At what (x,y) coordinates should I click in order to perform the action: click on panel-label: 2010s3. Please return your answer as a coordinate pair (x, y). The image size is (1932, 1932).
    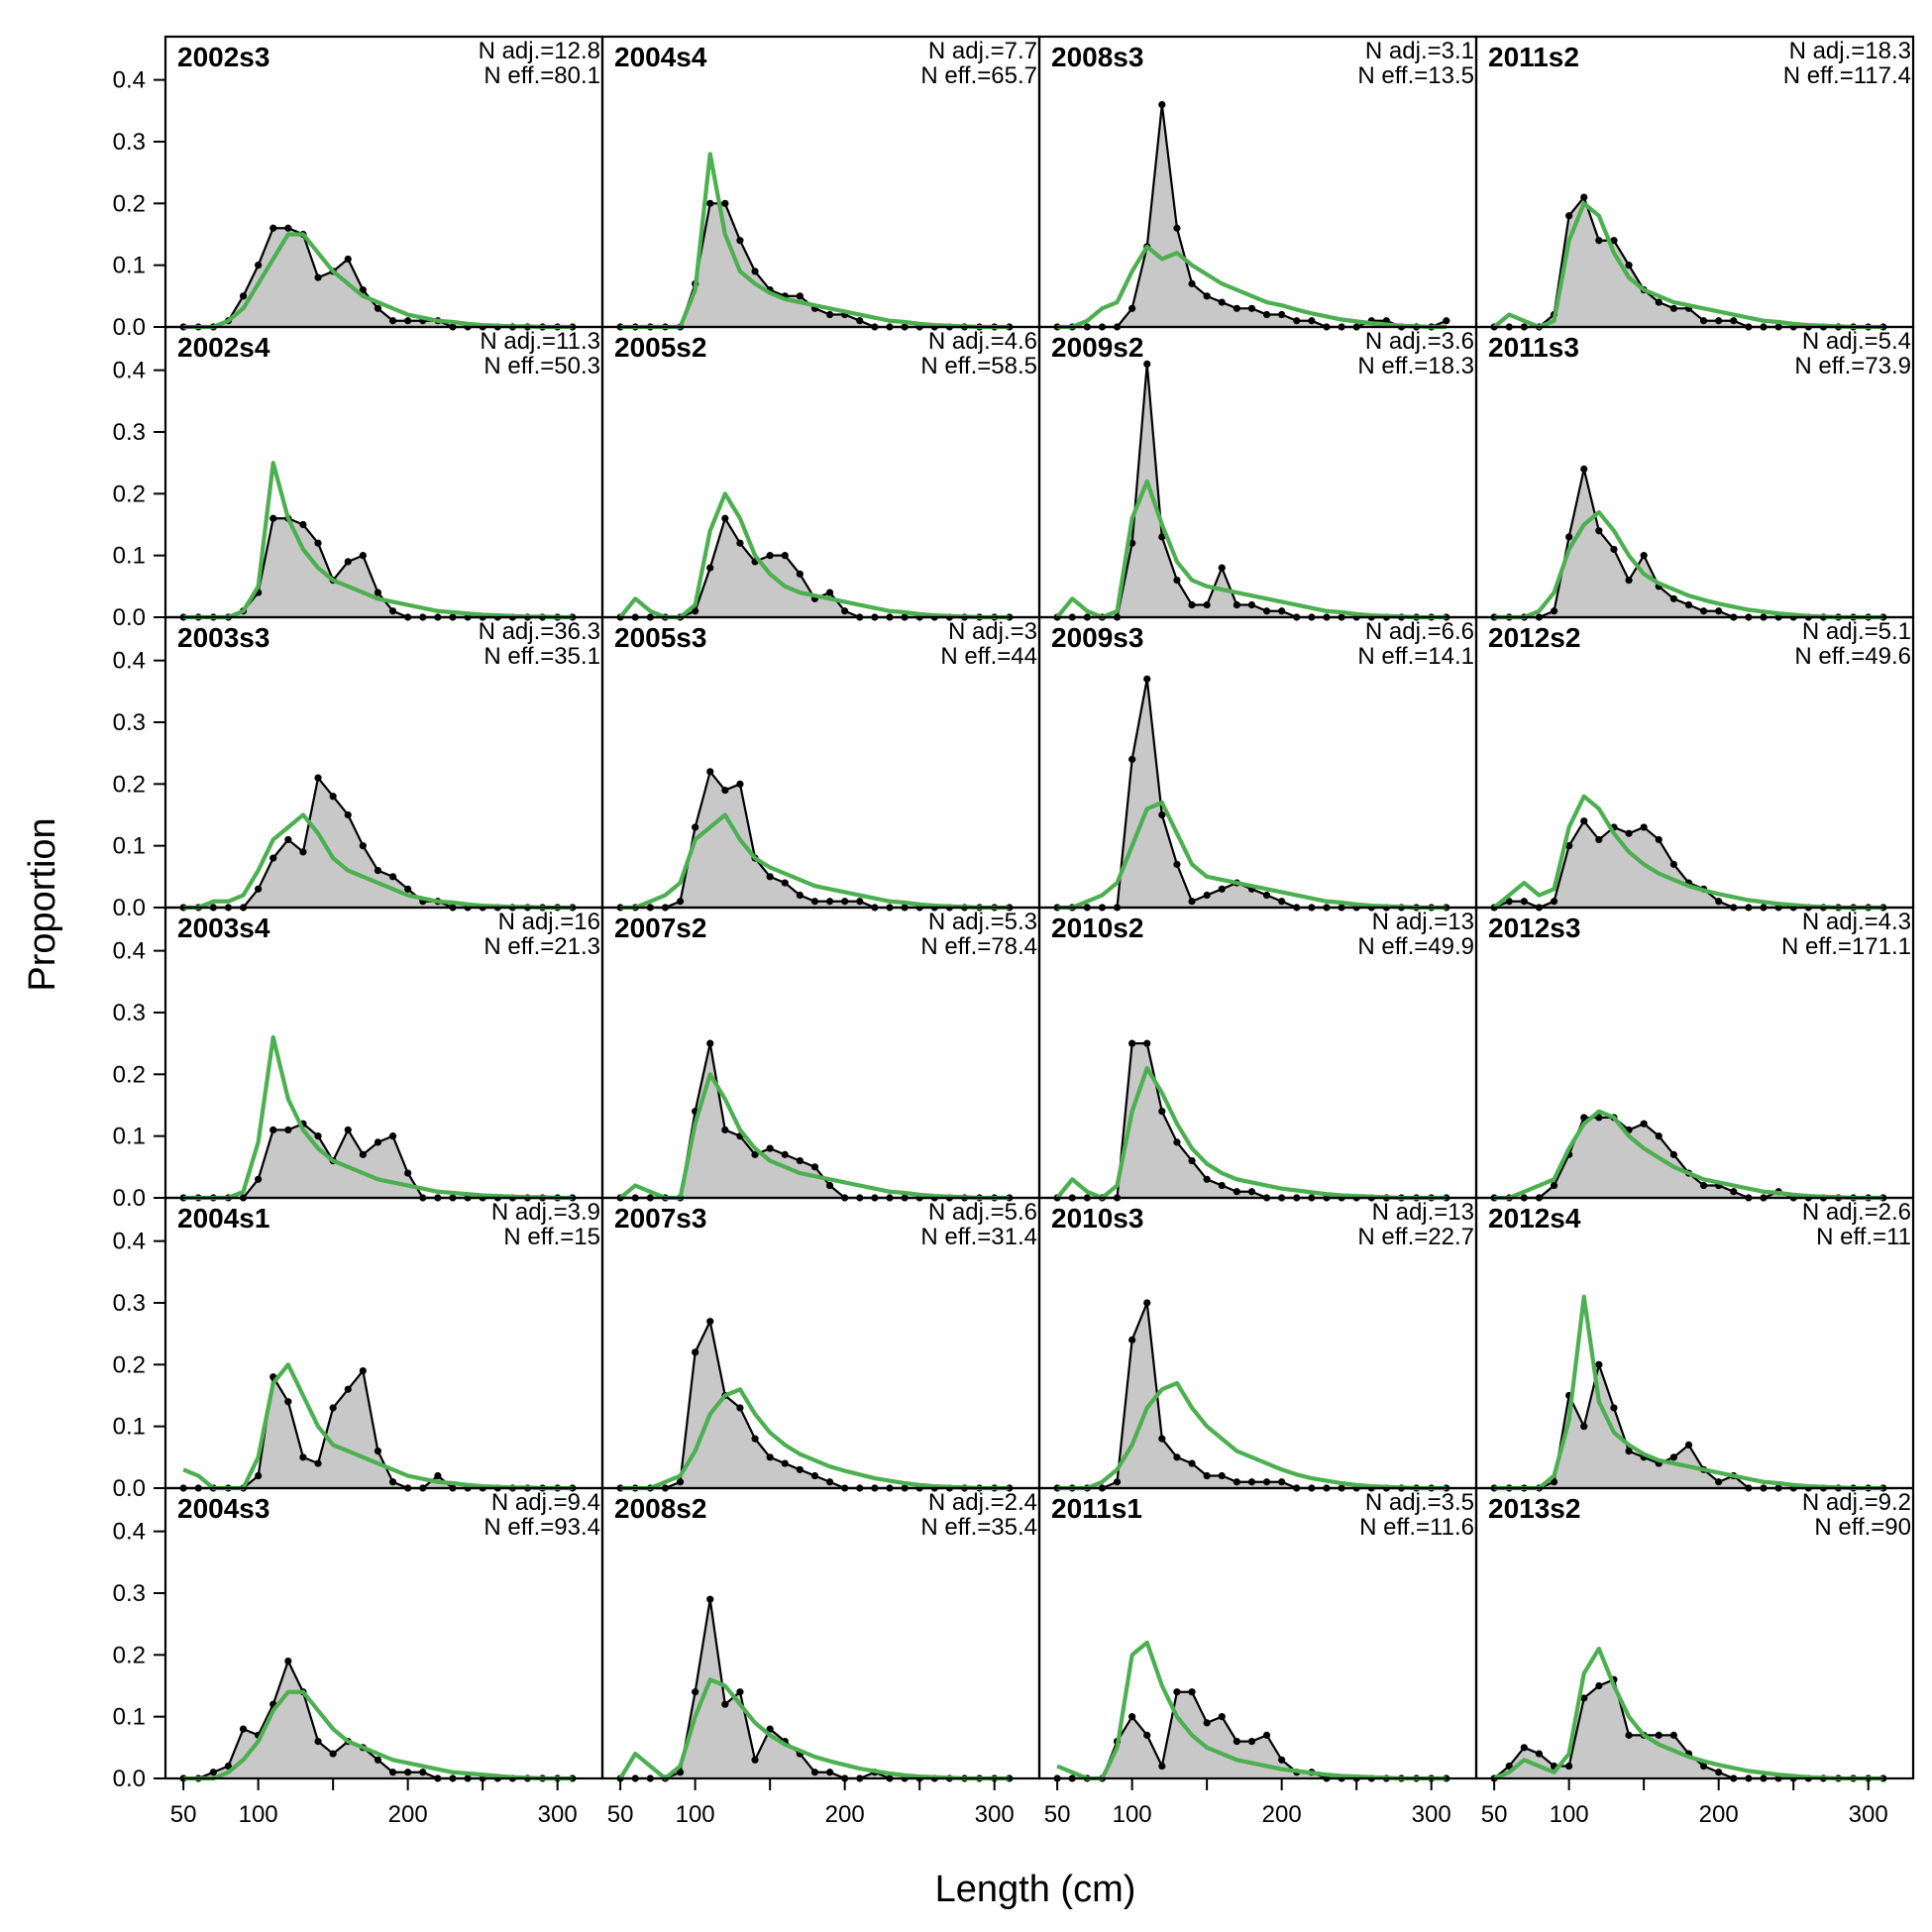
    Looking at the image, I should click on (1097, 1218).